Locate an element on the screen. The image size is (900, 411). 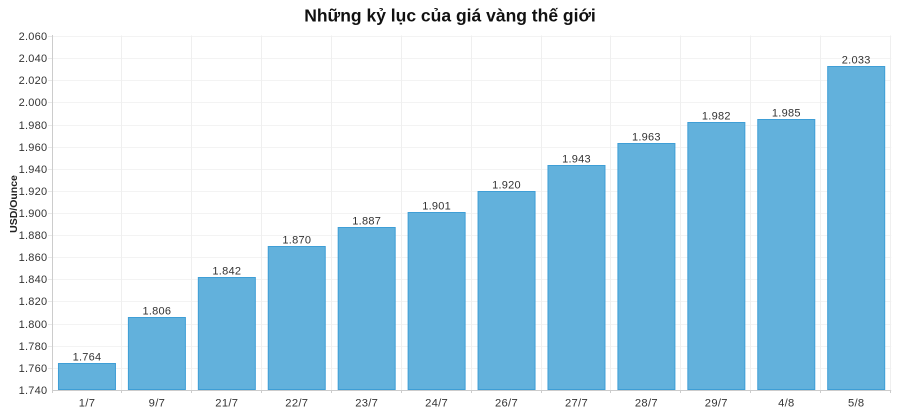
svg-text: 1.982 is located at coordinates (716, 117).